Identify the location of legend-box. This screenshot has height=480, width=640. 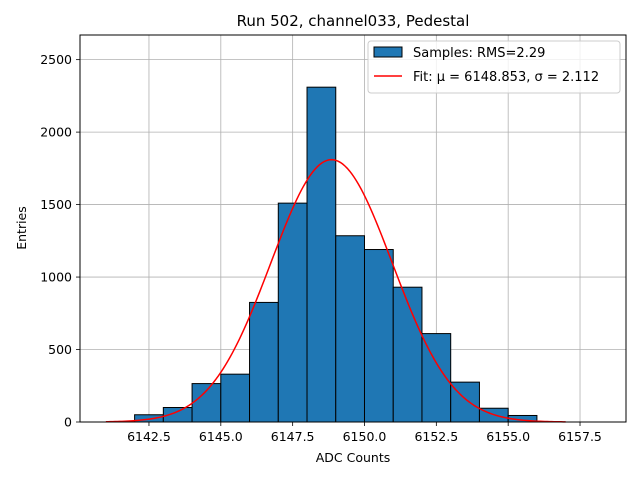
(494, 67).